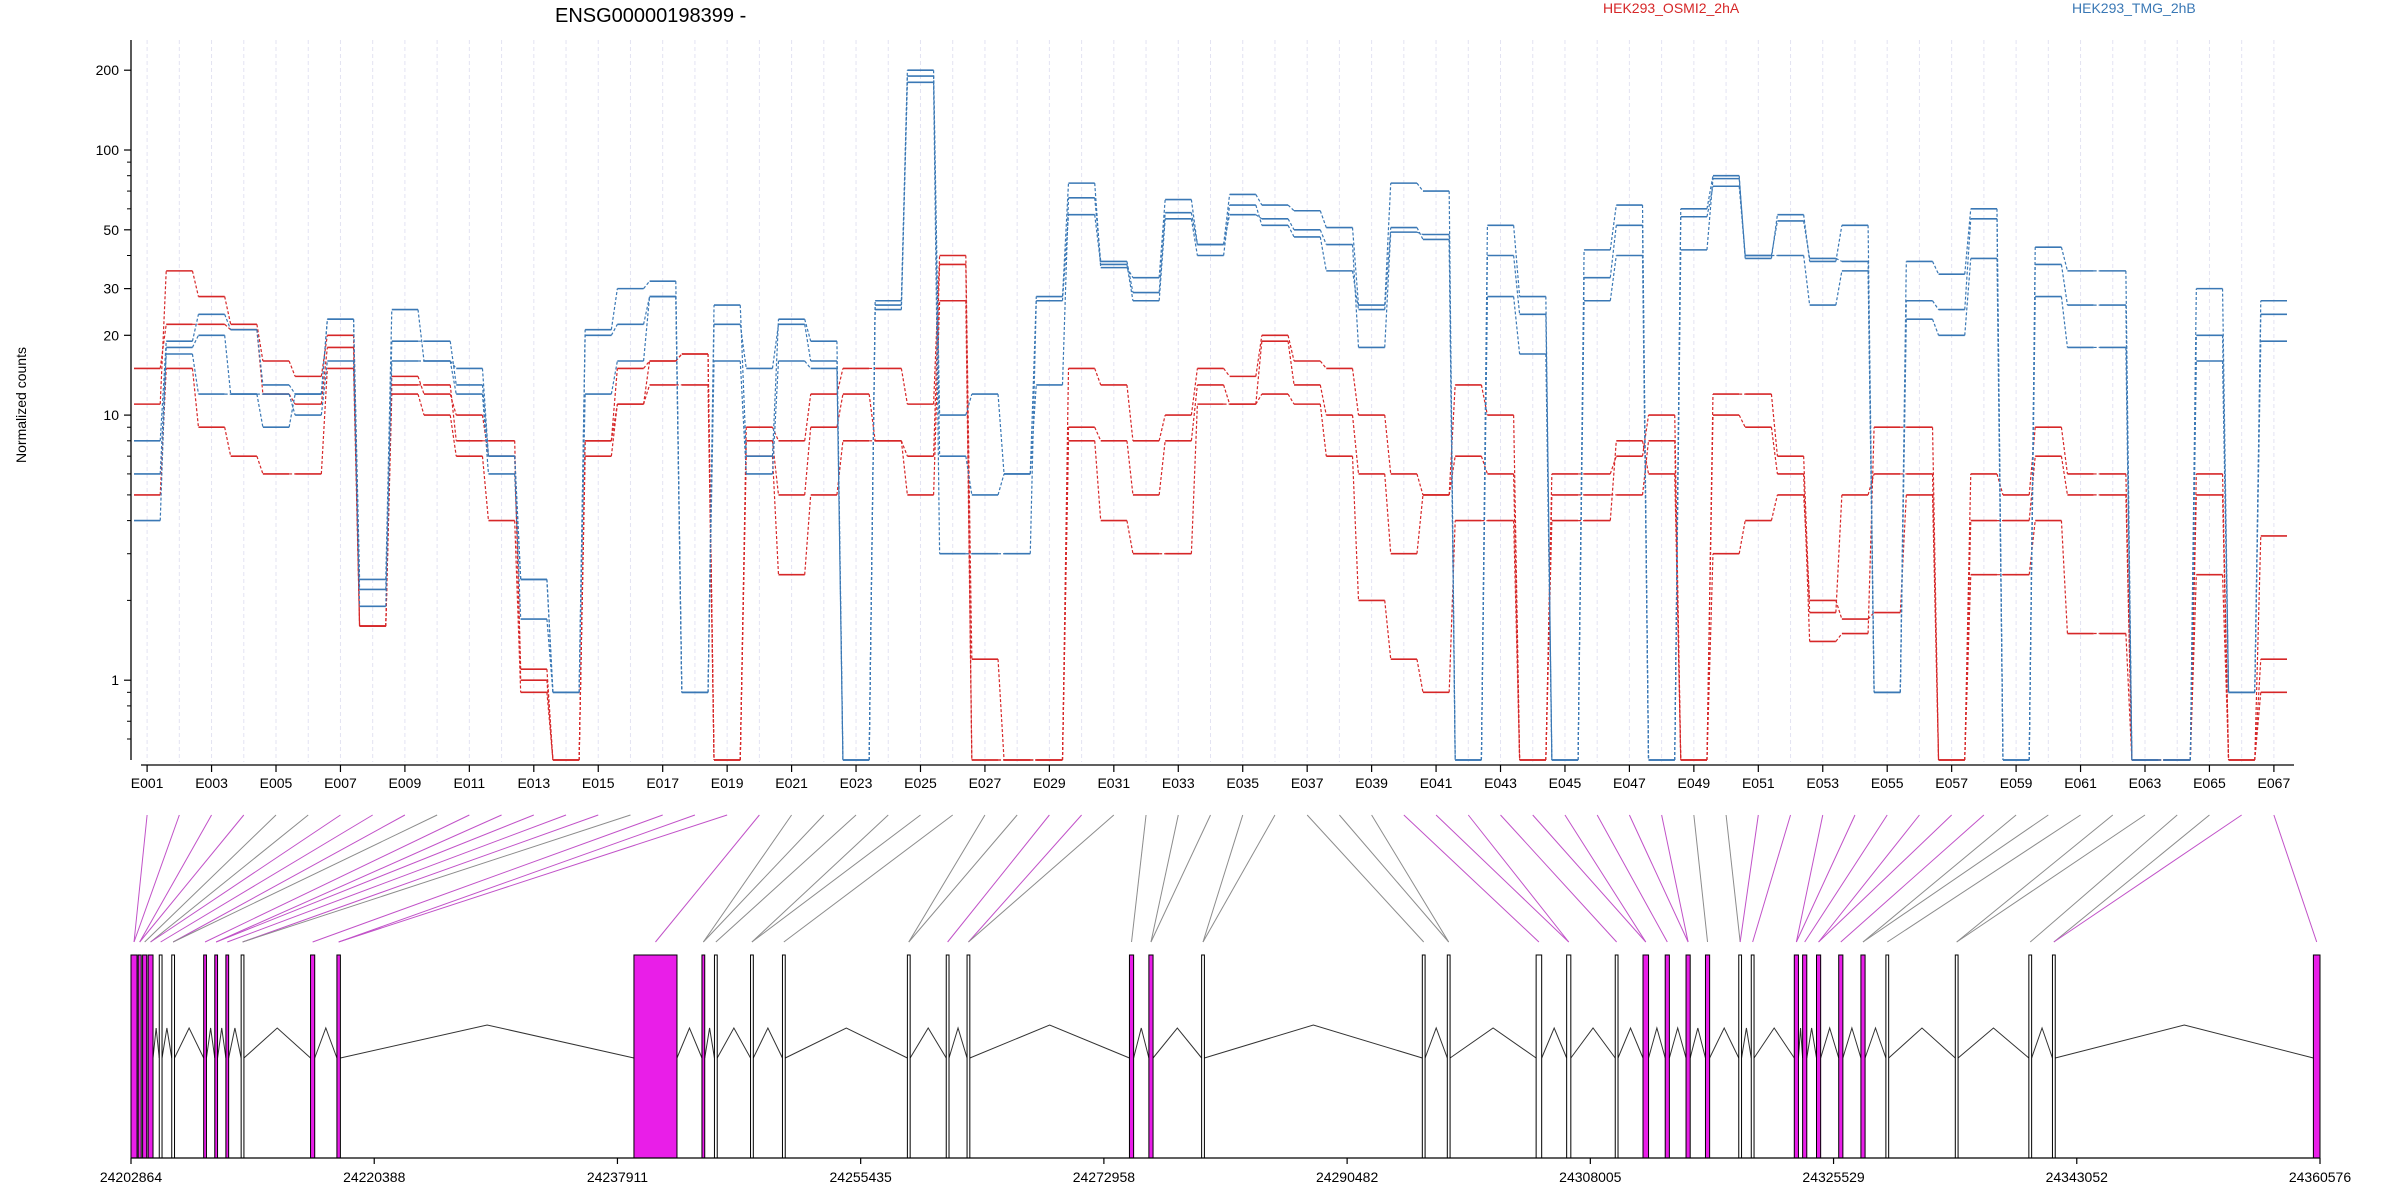 Image resolution: width=2400 pixels, height=1200 pixels. What do you see at coordinates (1590, 1177) in the screenshot?
I see `genomic-tick-label: 24308005` at bounding box center [1590, 1177].